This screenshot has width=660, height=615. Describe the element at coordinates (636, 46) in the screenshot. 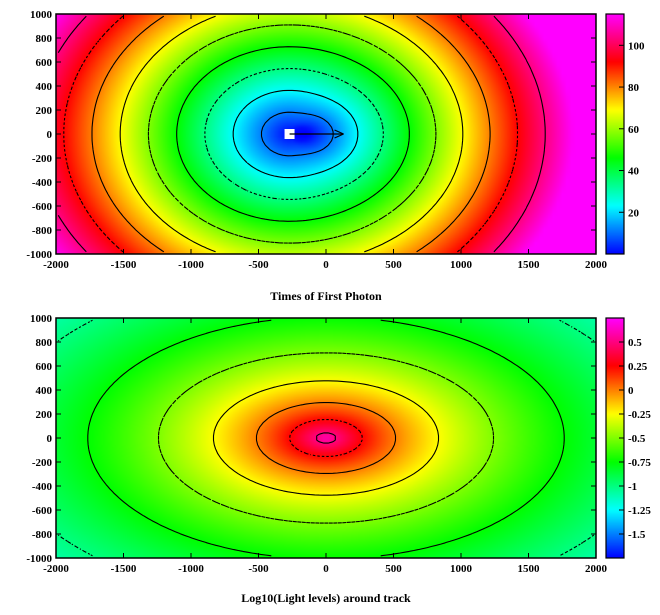

I see `colorbar-tick-label: 100` at that location.